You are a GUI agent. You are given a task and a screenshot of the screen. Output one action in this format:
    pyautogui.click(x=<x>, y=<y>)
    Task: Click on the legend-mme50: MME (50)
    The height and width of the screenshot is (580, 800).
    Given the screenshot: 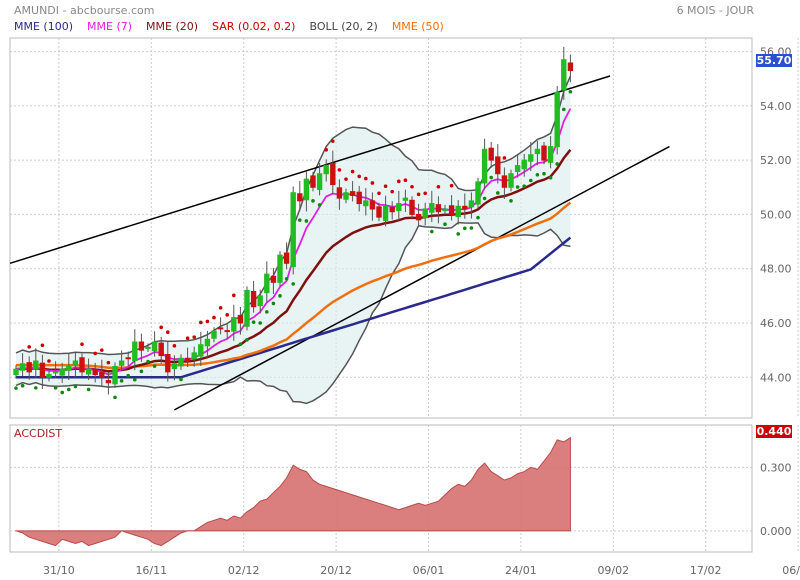 What is the action you would take?
    pyautogui.click(x=417, y=26)
    